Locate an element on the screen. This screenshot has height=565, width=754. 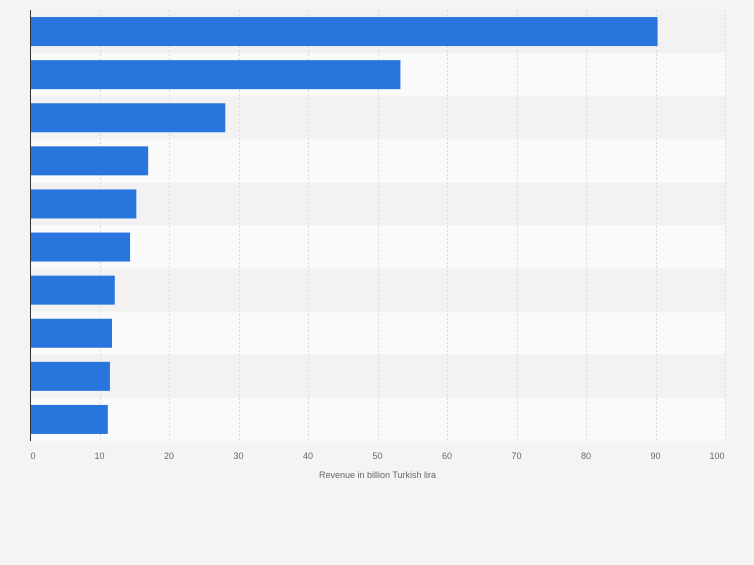
x-tick-label: 70 is located at coordinates (516, 456).